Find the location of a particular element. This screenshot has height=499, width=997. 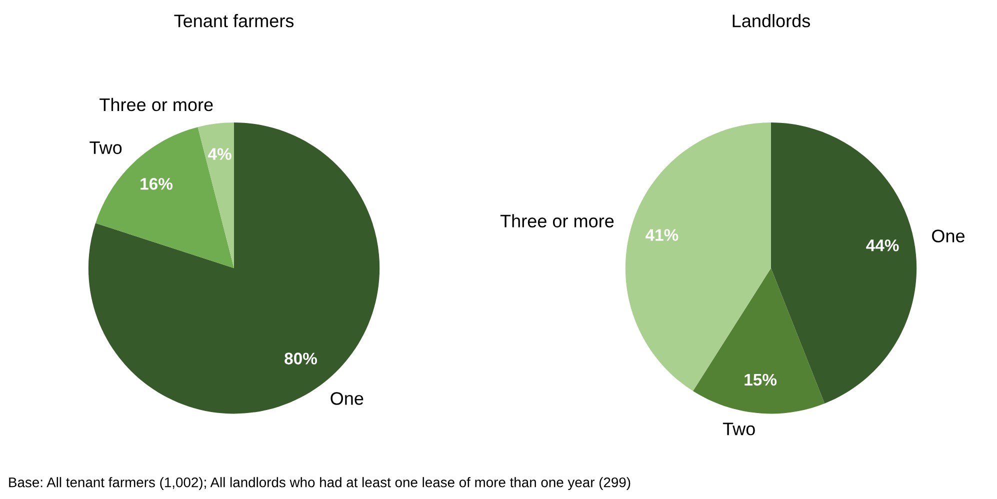

chart-title: Landlords is located at coordinates (771, 21).